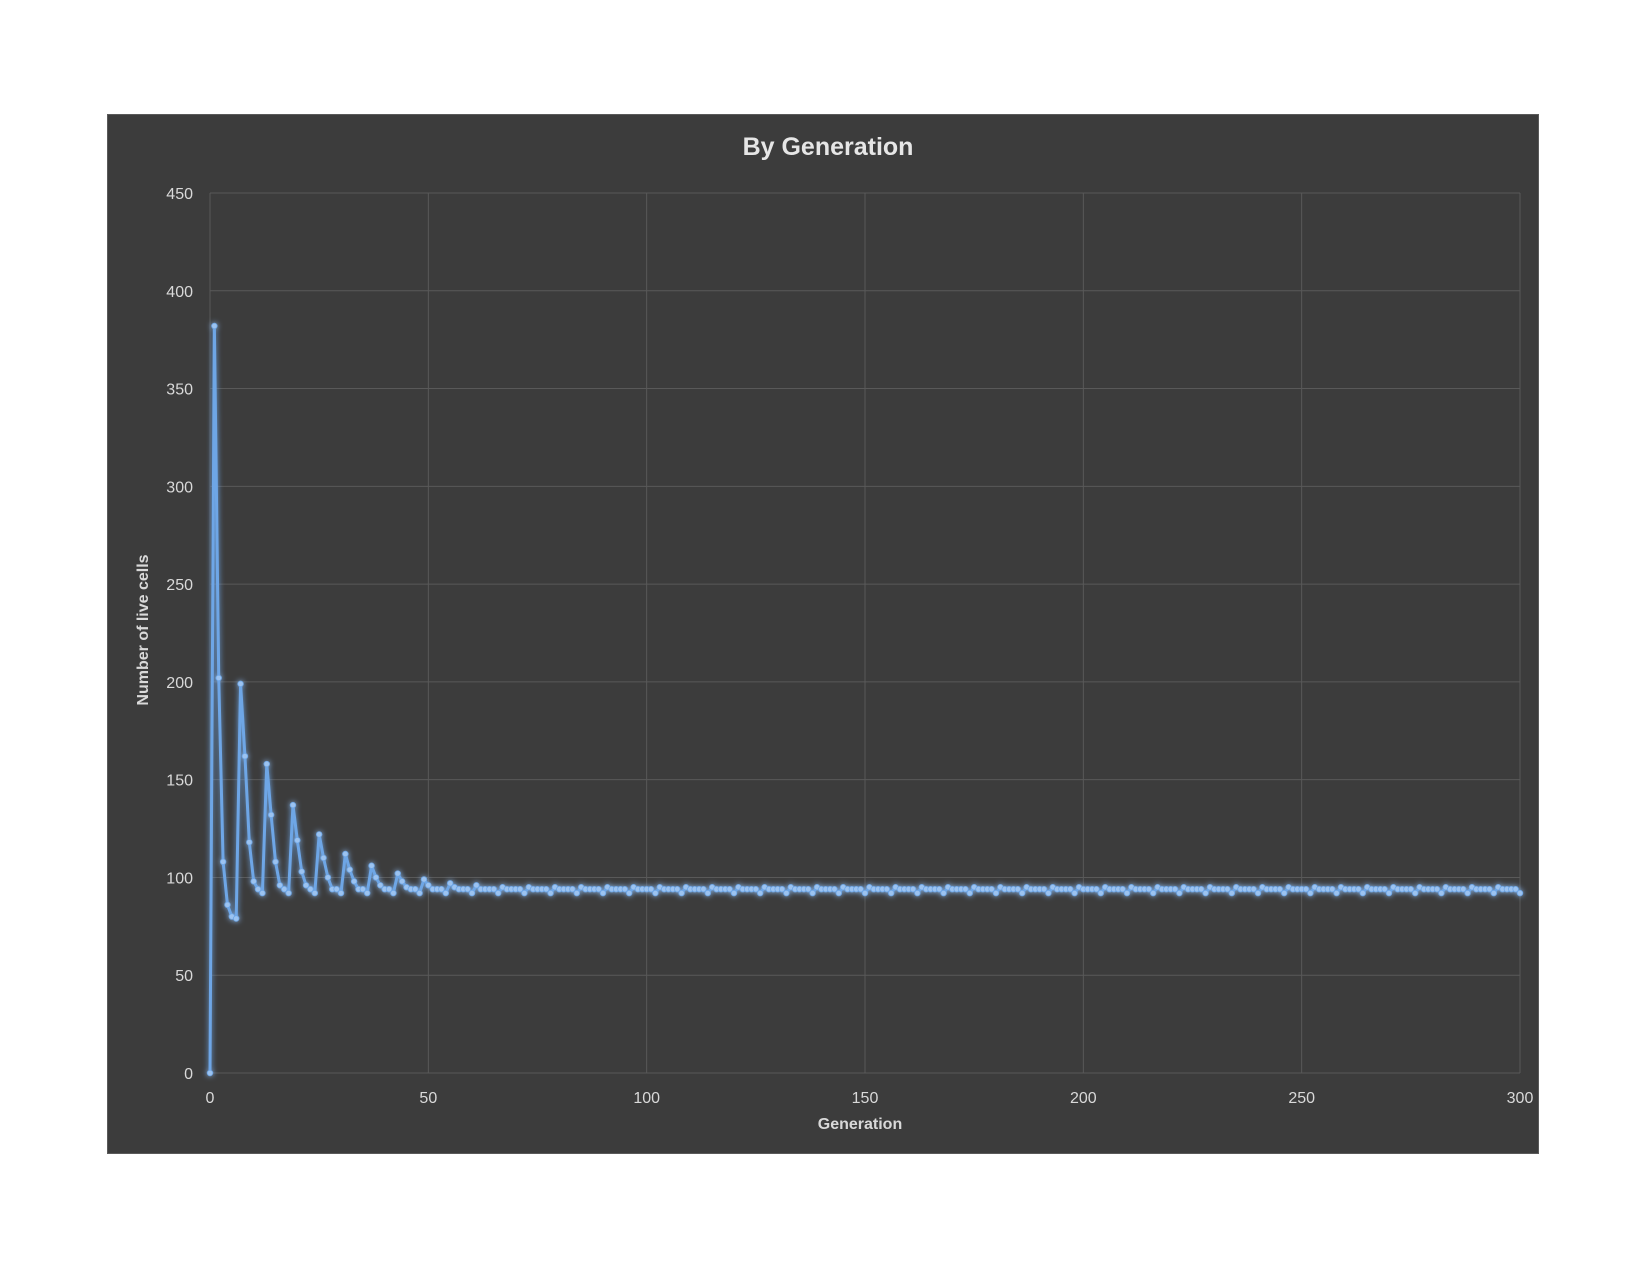 The image size is (1650, 1275). I want to click on x-tick-label: 300, so click(1520, 1098).